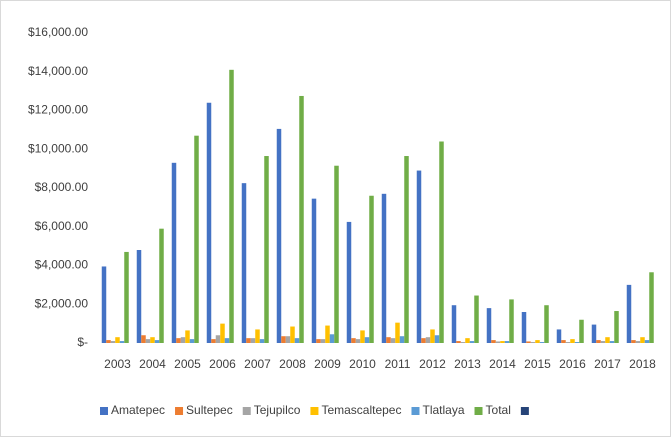 This screenshot has height=437, width=671. What do you see at coordinates (607, 364) in the screenshot?
I see `x-tick-label: 2017` at bounding box center [607, 364].